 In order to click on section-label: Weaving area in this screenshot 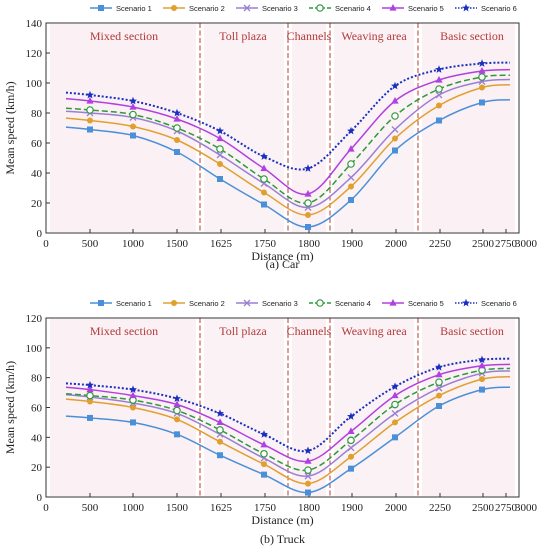, I will do `click(374, 331)`.